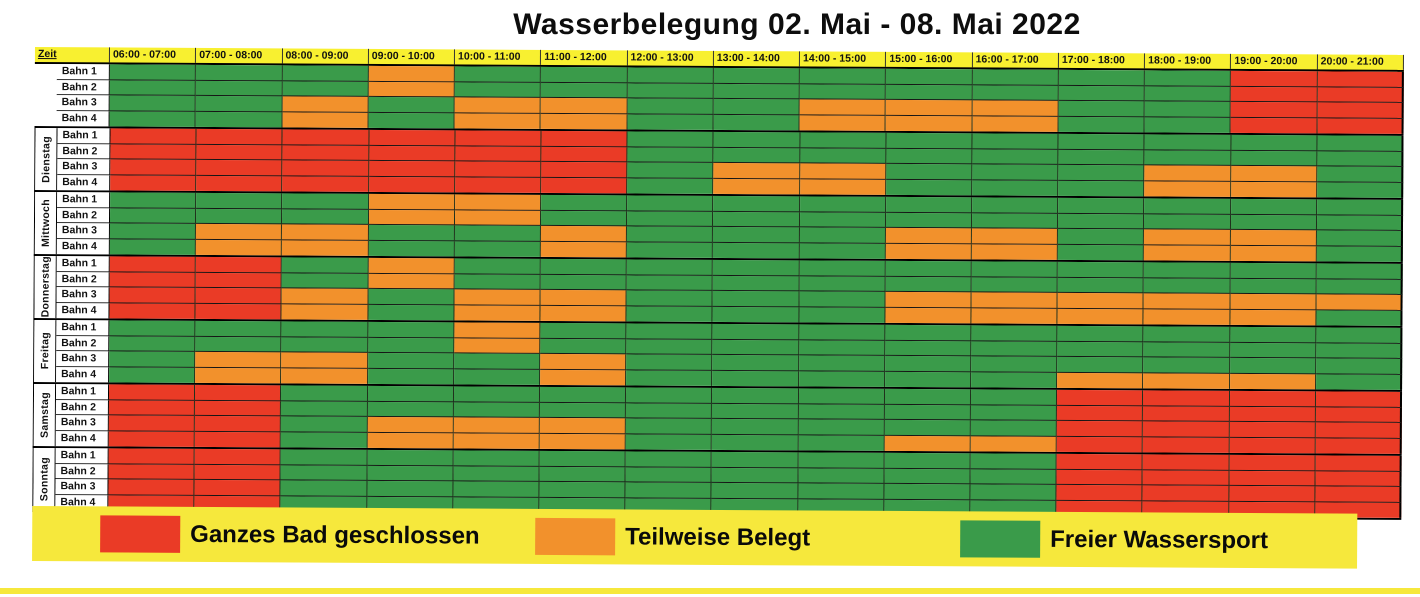 The width and height of the screenshot is (1420, 597). What do you see at coordinates (1102, 60) in the screenshot?
I see `time-slot-header: 17:00 - 18:00` at bounding box center [1102, 60].